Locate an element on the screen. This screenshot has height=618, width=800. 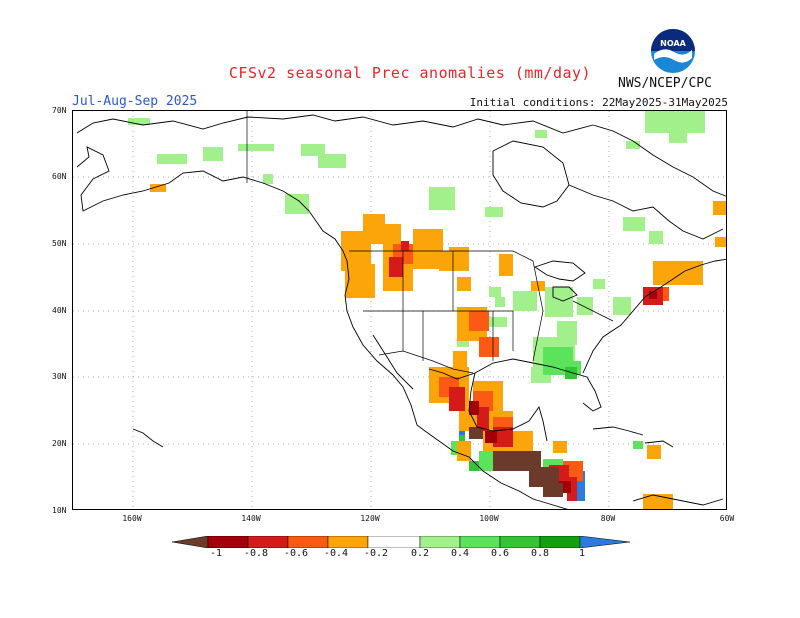
colorbar-label: -0.6 is located at coordinates (296, 553).